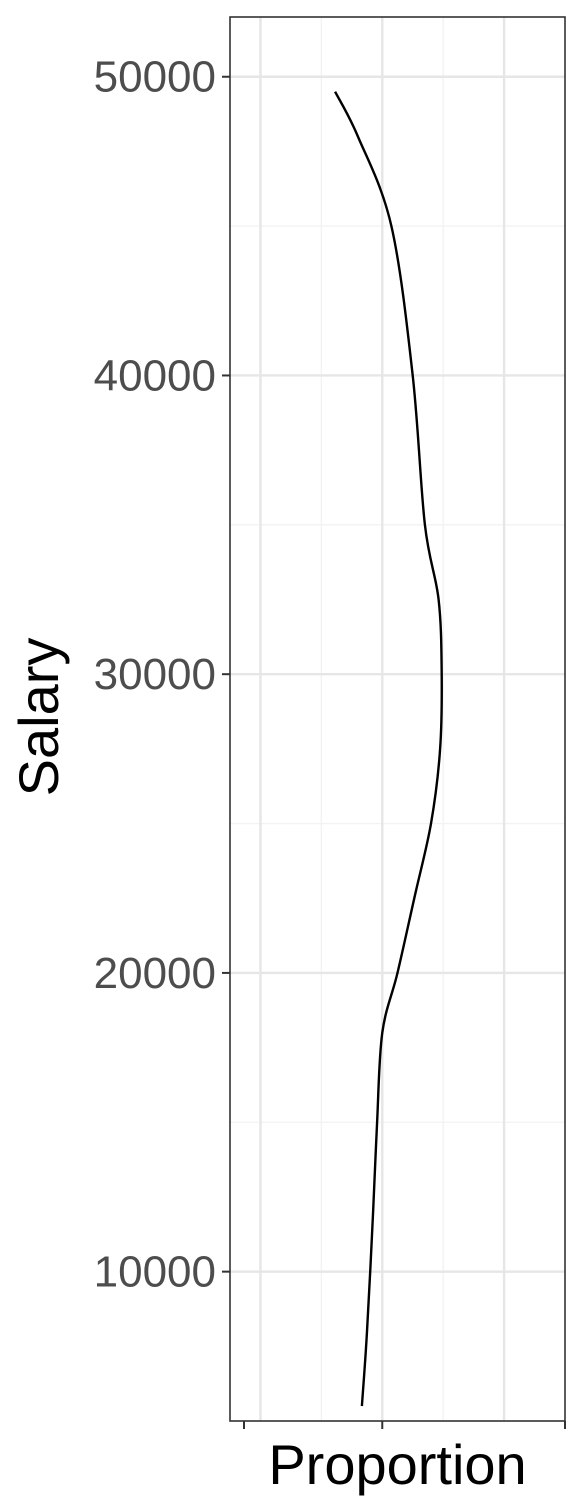  I want to click on y-tick-label: 20000, so click(155, 973).